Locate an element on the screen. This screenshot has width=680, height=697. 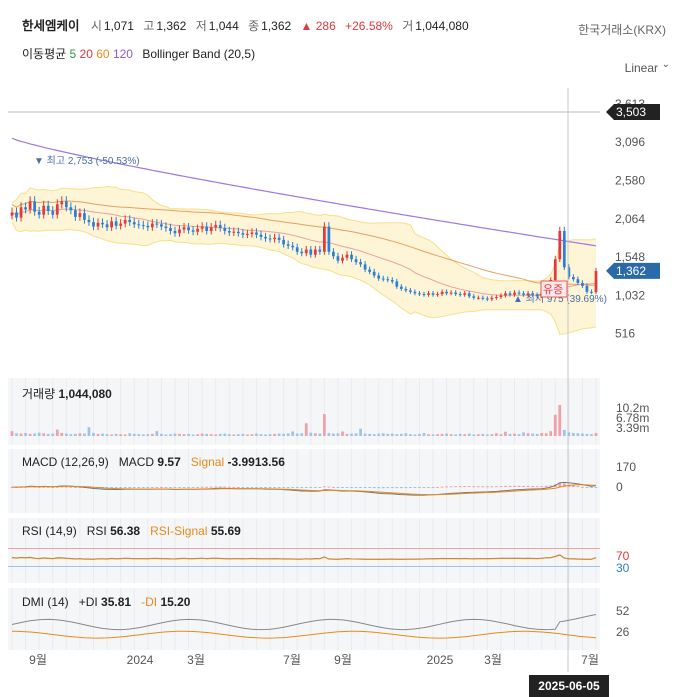
indicator-legend: 이동평균 5 20 60 120 Bollinger Band (20,5) is located at coordinates (138, 53).